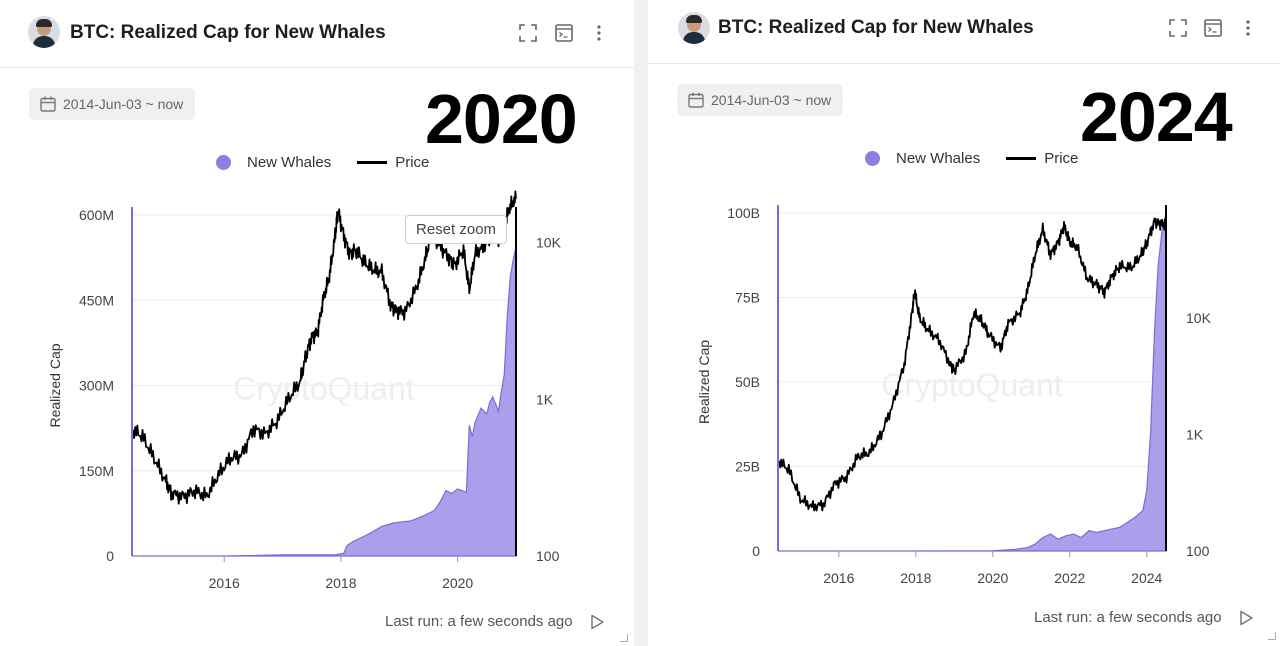  I want to click on reset-zoom-button: Reset zoom, so click(456, 229).